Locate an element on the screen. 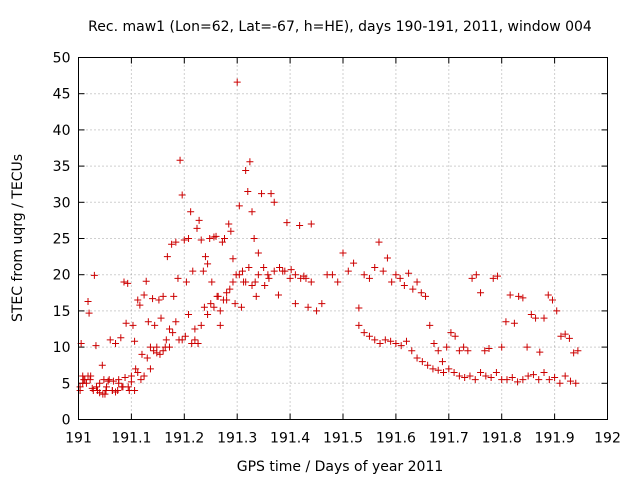 The width and height of the screenshot is (640, 480). x-tick-label: 191.1 is located at coordinates (131, 439).